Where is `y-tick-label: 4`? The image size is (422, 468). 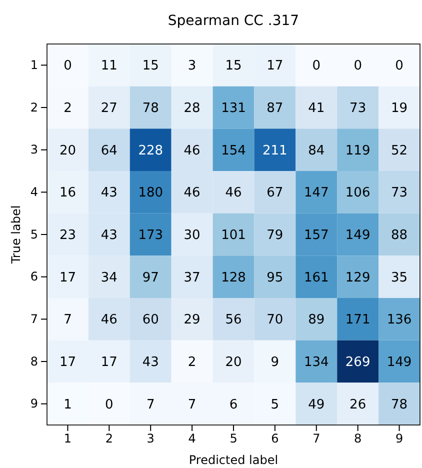
y-tick-label: 4 is located at coordinates (34, 192).